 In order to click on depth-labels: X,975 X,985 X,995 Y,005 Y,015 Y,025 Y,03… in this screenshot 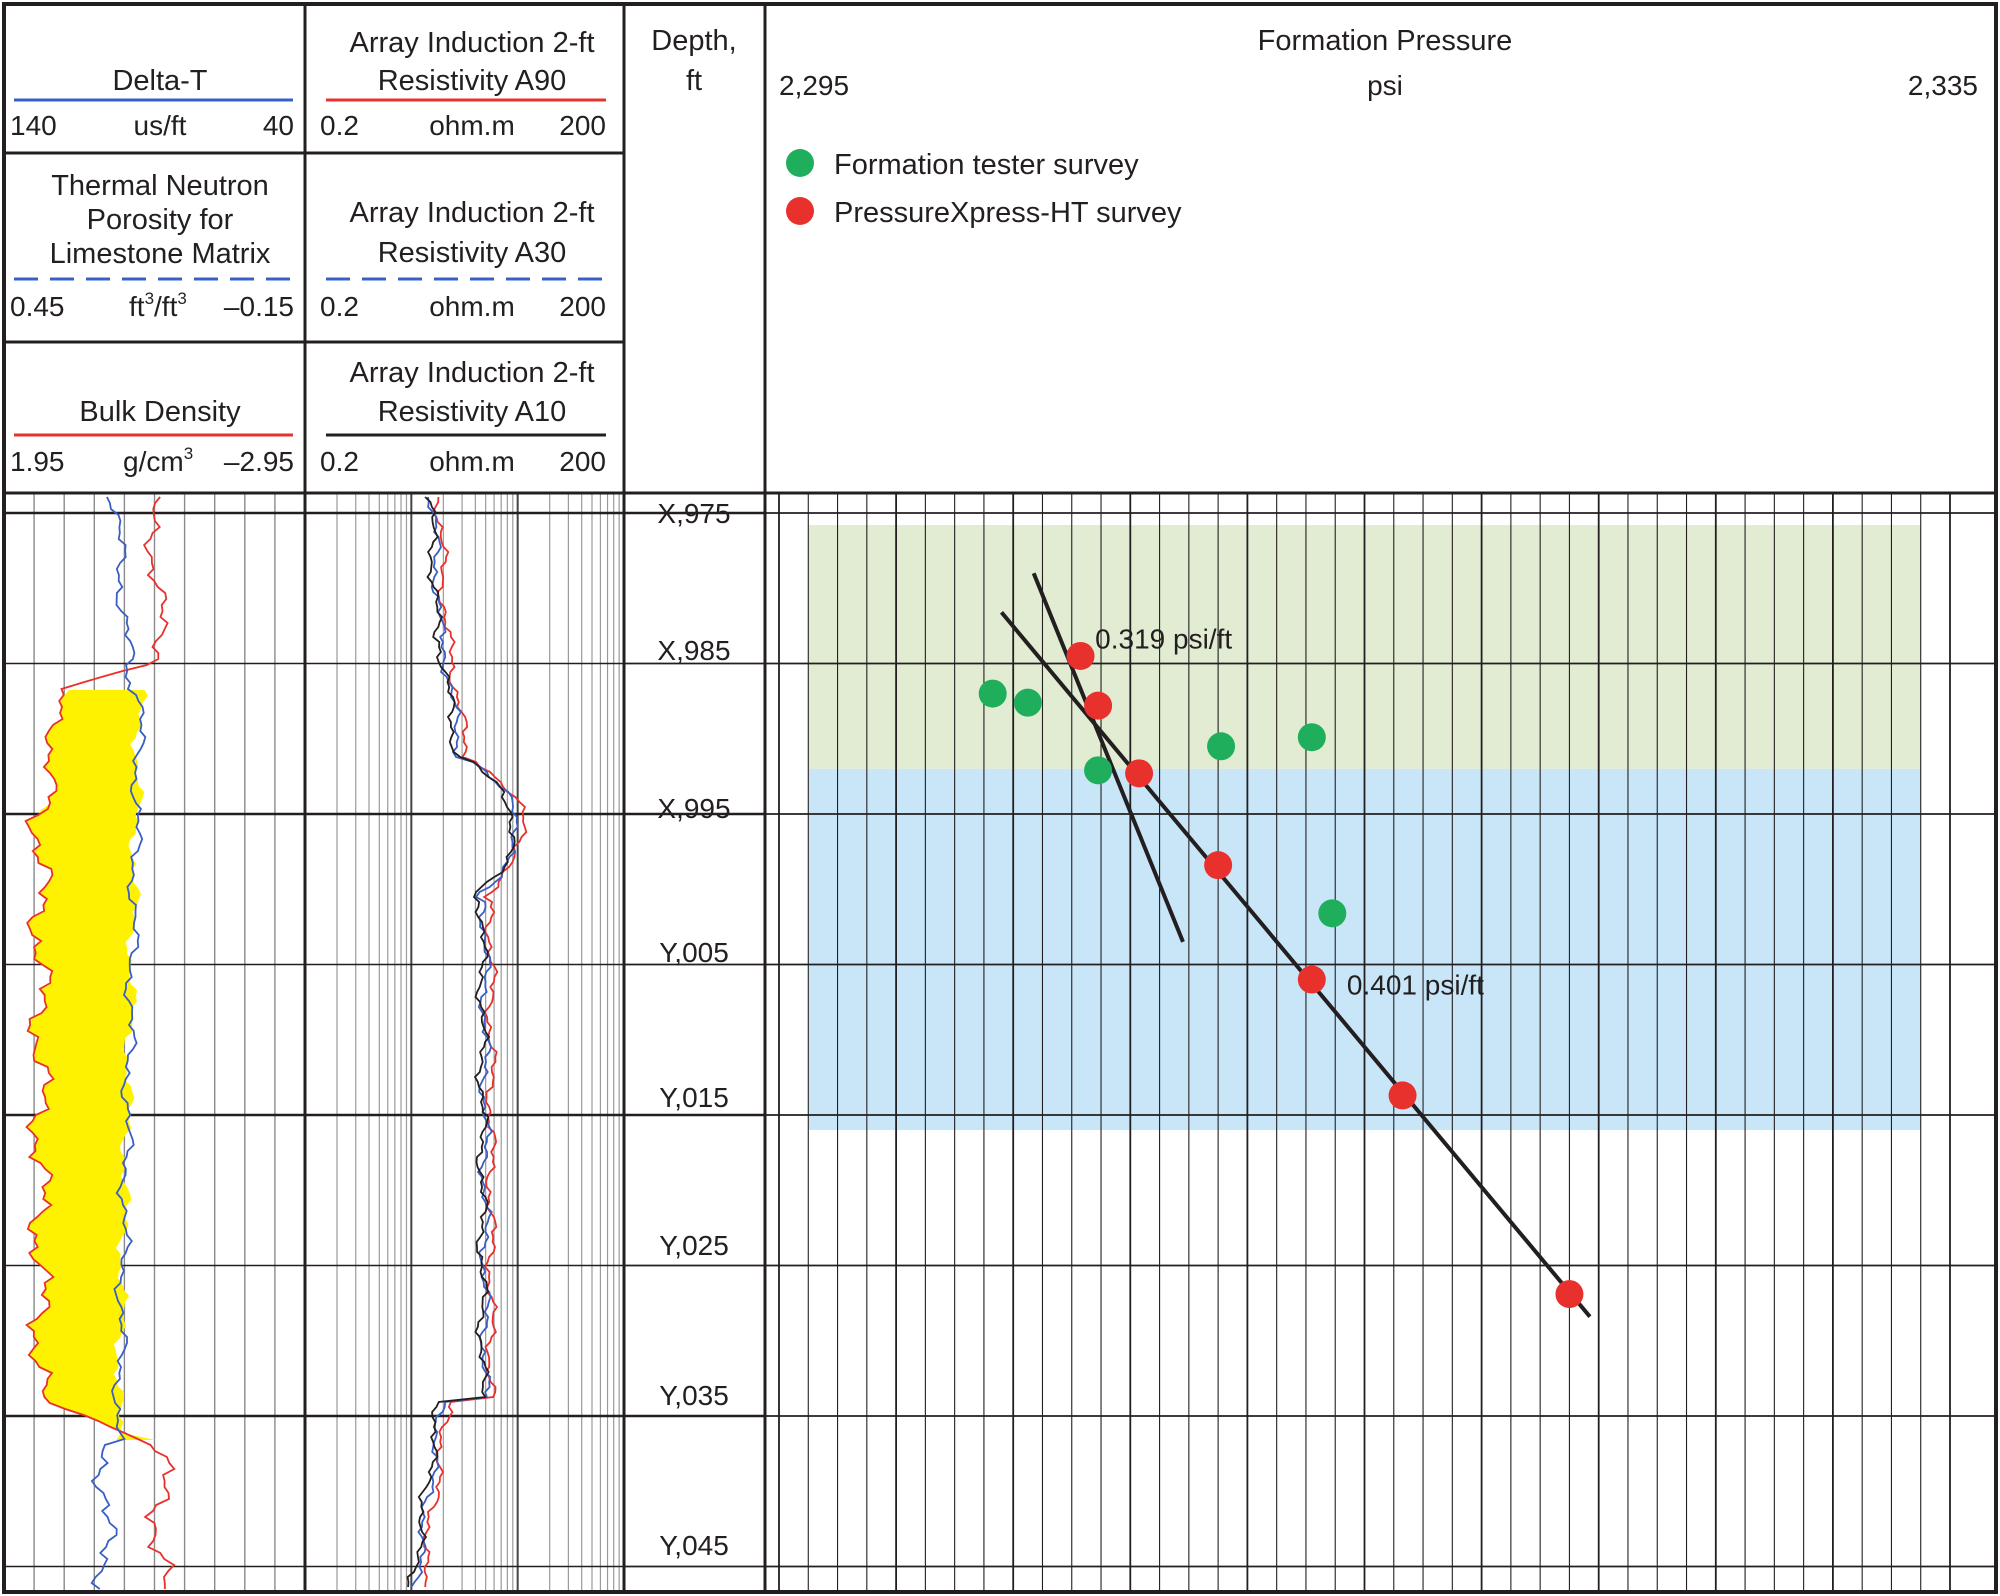, I will do `click(693, 1029)`.